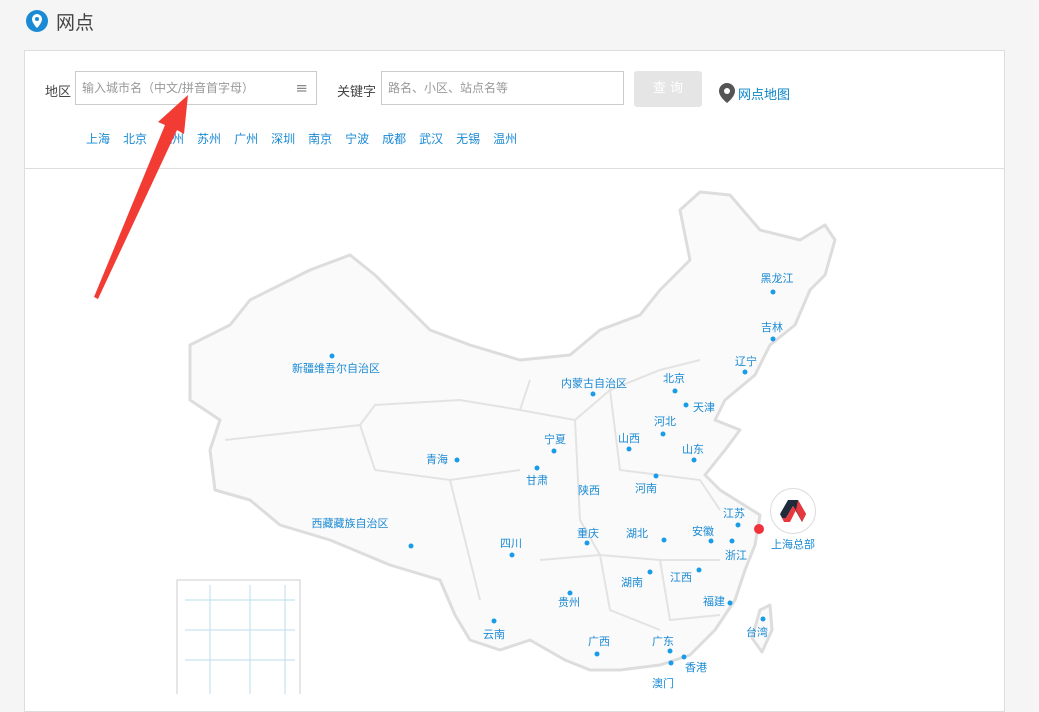 Image resolution: width=1039 pixels, height=712 pixels. Describe the element at coordinates (734, 513) in the screenshot. I see `province-label: 江苏` at that location.